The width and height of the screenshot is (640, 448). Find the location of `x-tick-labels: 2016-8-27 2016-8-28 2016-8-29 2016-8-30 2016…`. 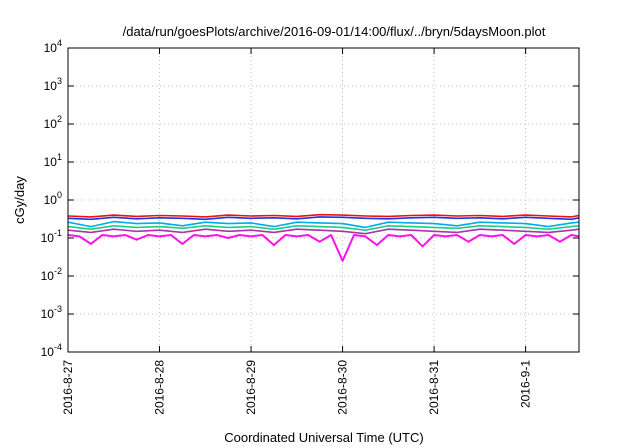

x-tick-labels: 2016-8-27 2016-8-28 2016-8-29 2016-8-30 2016… is located at coordinates (297, 387).